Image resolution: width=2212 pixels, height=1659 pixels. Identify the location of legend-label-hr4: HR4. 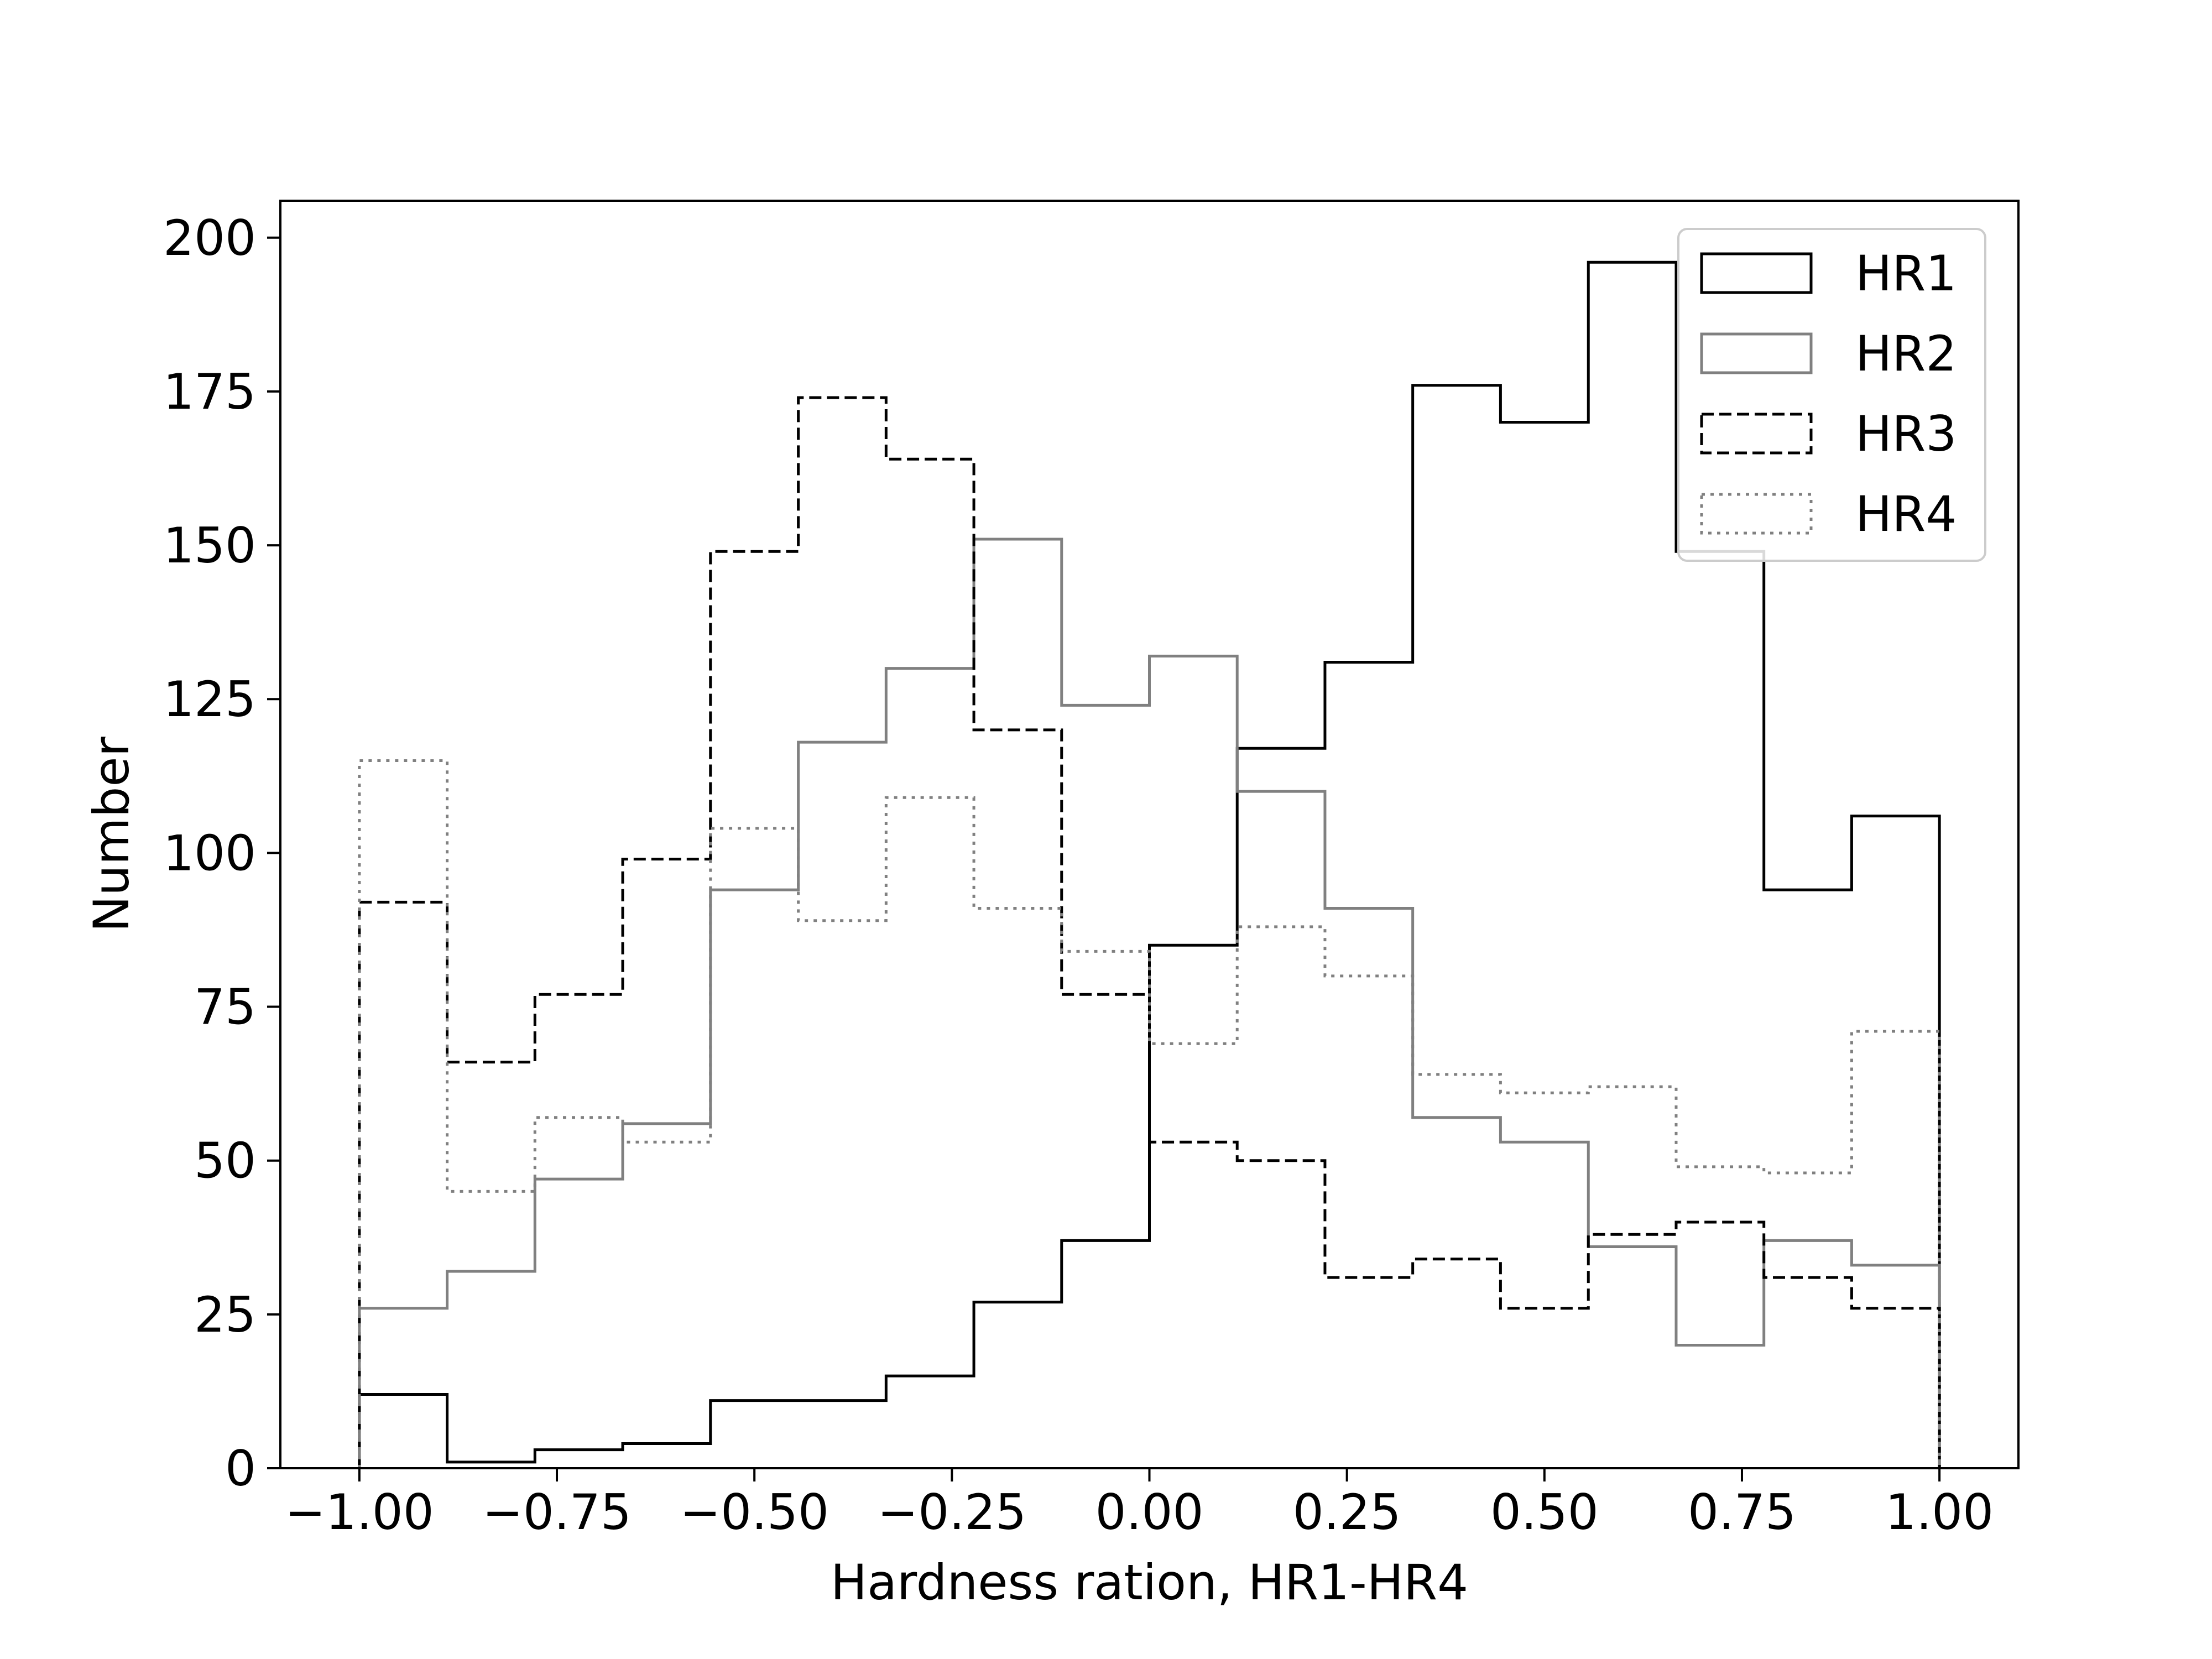
(1906, 514).